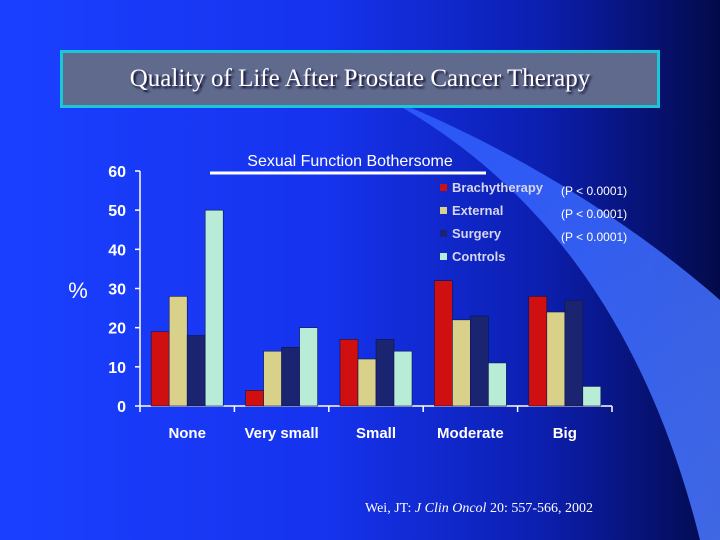 This screenshot has width=720, height=540. Describe the element at coordinates (478, 256) in the screenshot. I see `legend-label: Controls` at that location.